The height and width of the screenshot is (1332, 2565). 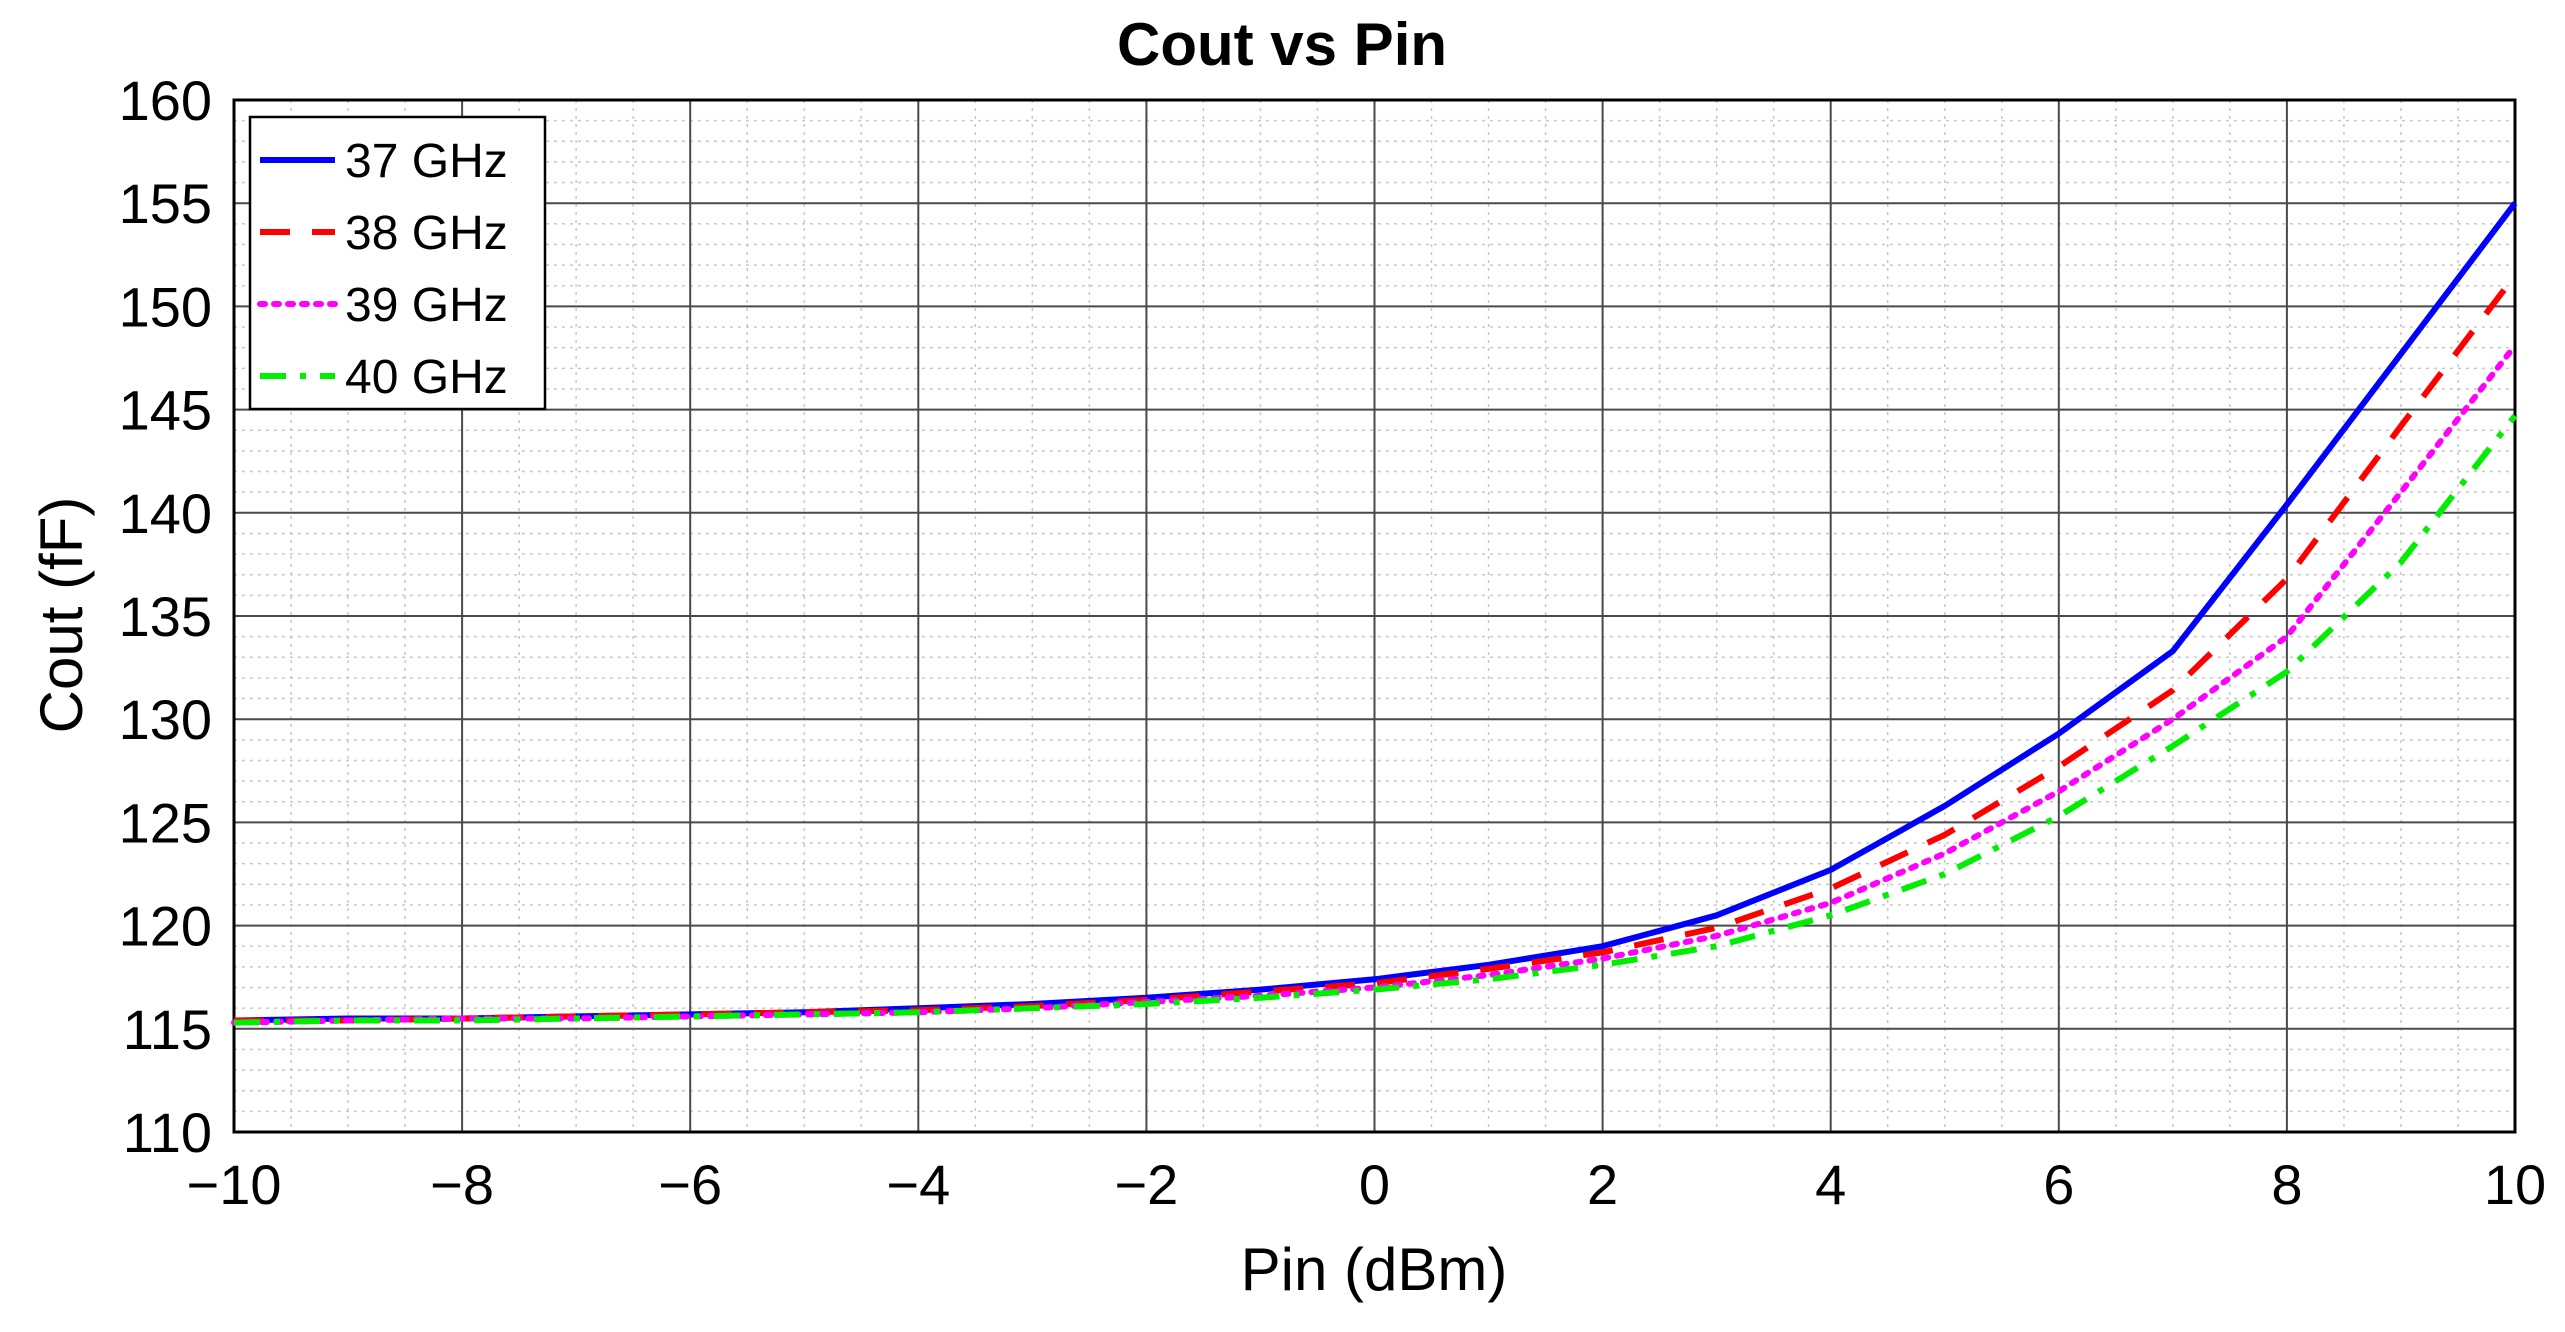 What do you see at coordinates (690, 1184) in the screenshot?
I see `x-tick-label: −6` at bounding box center [690, 1184].